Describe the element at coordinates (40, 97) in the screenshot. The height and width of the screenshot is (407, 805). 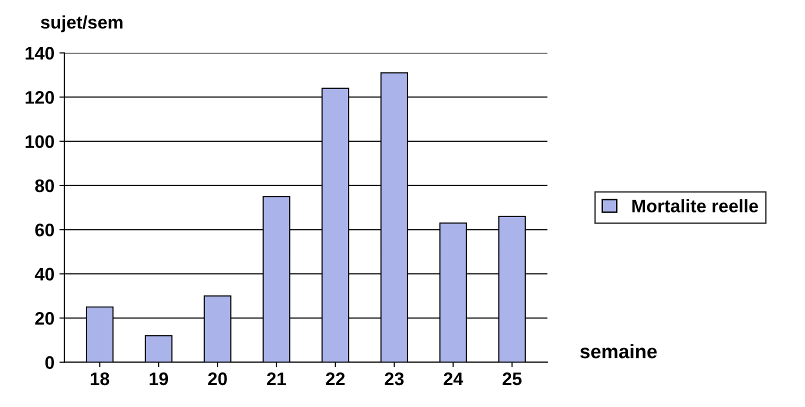
I see `y-tick-label: 120` at that location.